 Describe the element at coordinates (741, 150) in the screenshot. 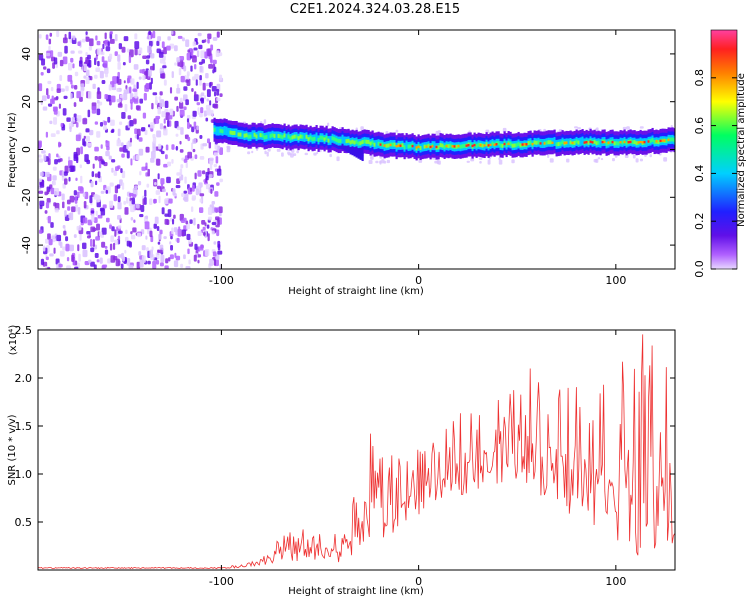

I see `colorbar-label: Normalized spectral amplitude` at that location.